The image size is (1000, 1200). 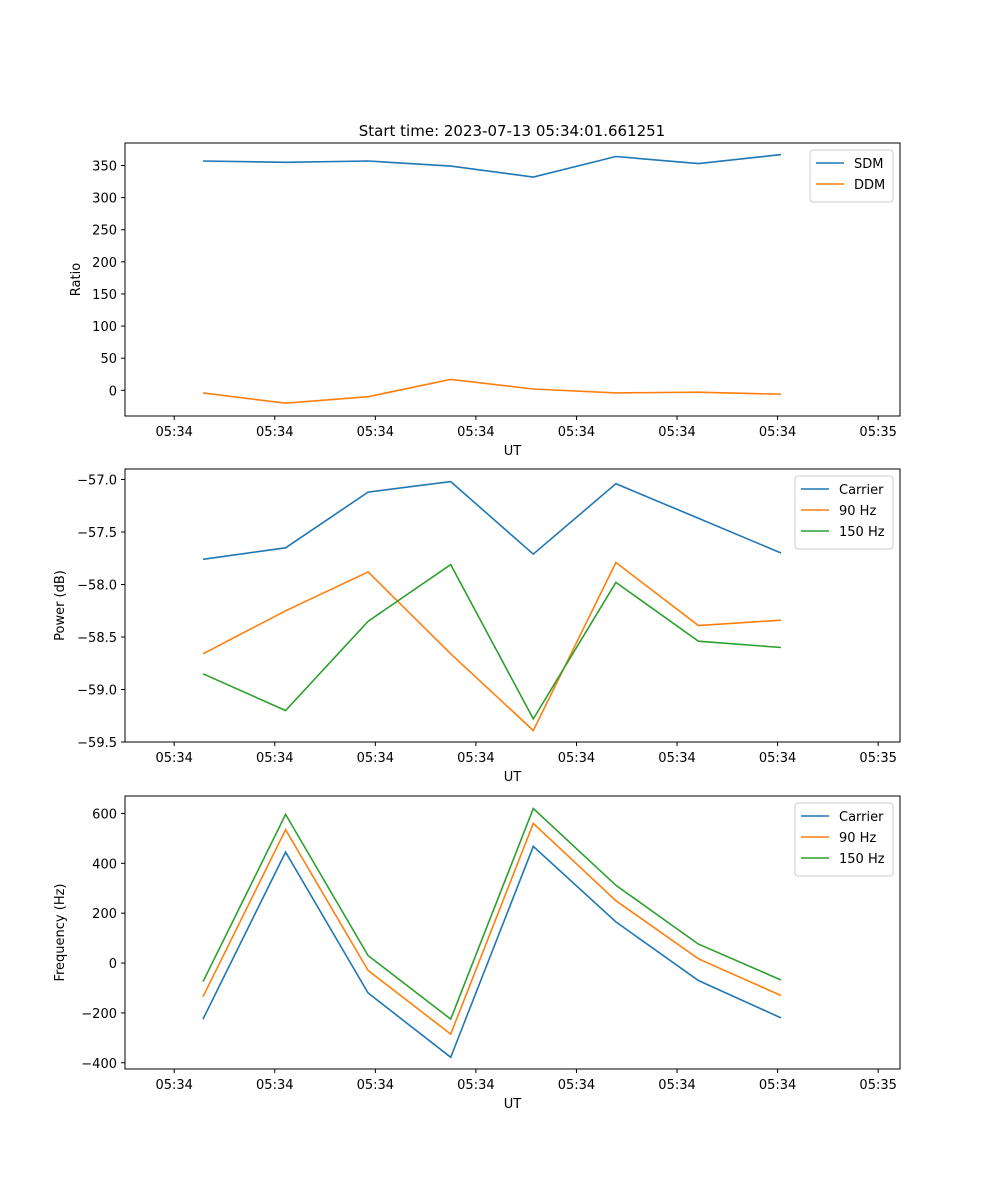 What do you see at coordinates (99, 1014) in the screenshot?
I see `y-tick-label: −200` at bounding box center [99, 1014].